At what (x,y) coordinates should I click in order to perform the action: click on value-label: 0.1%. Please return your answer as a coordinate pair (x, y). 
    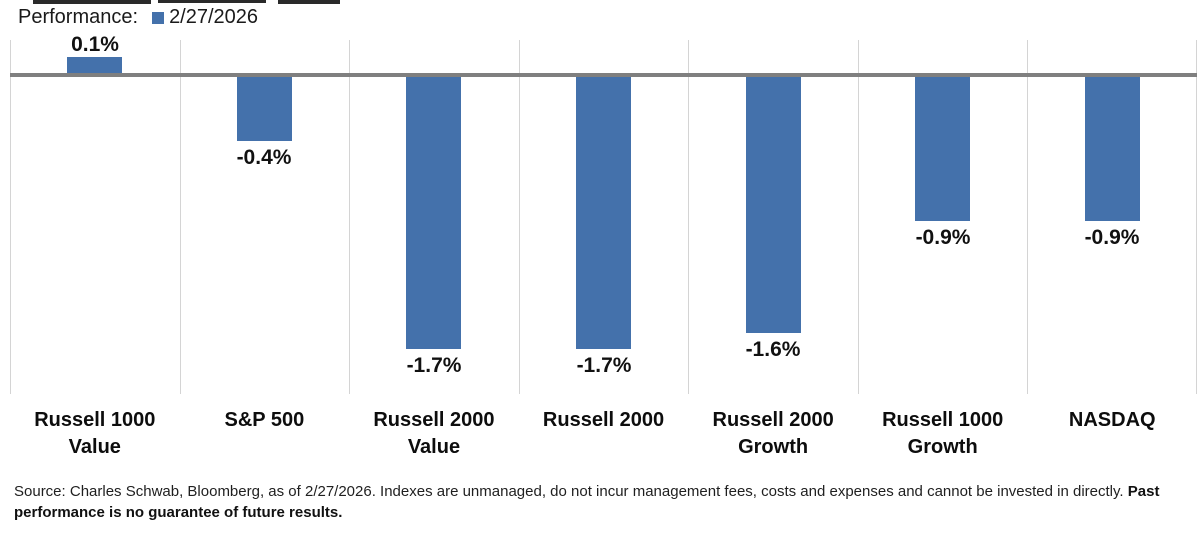
    Looking at the image, I should click on (95, 44).